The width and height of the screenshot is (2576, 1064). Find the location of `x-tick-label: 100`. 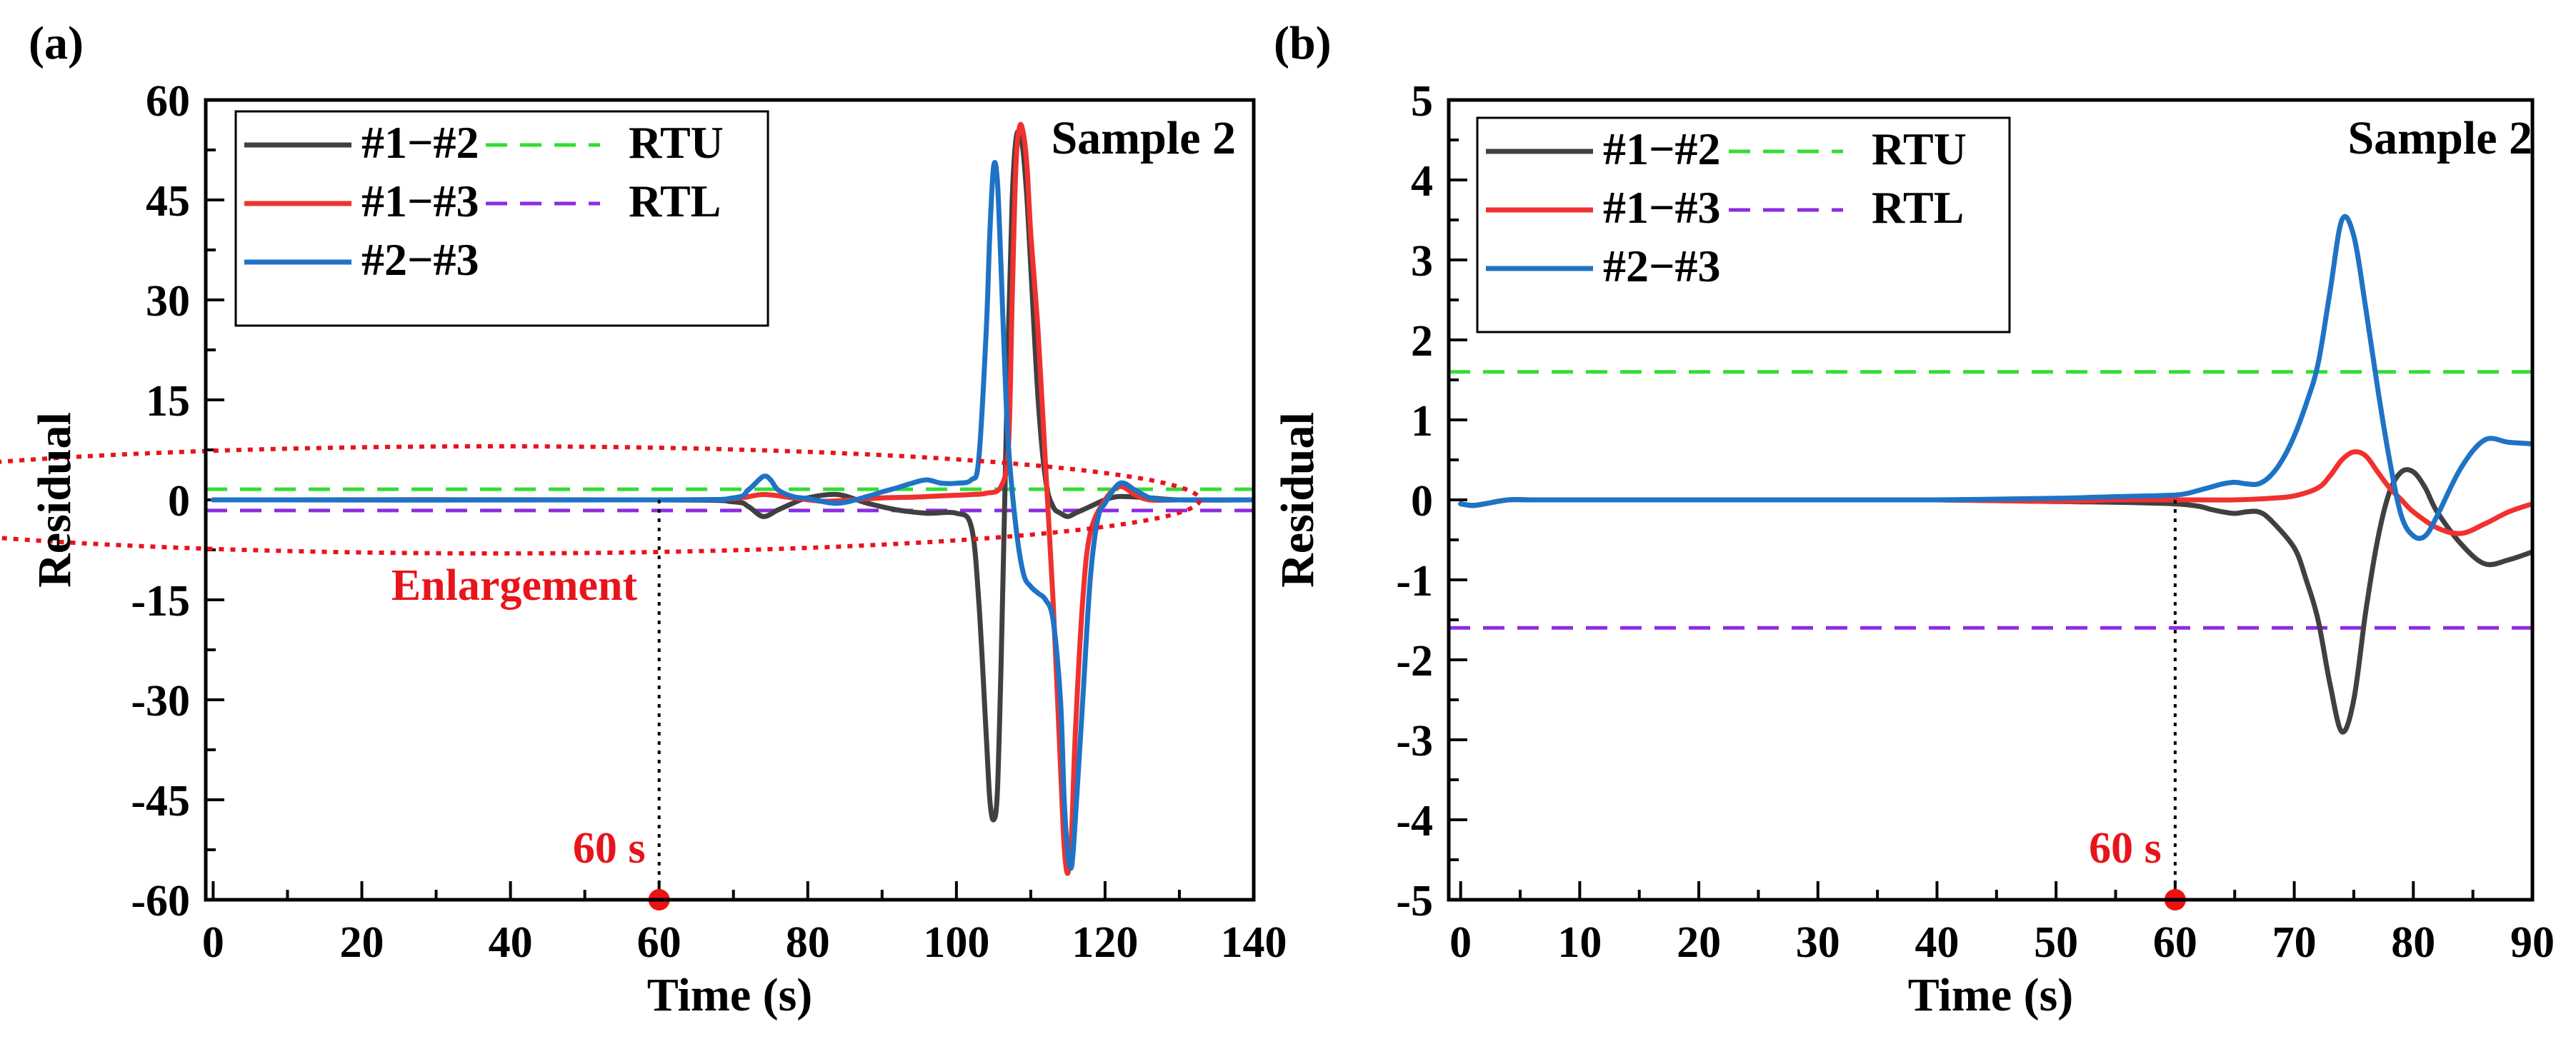

x-tick-label: 100 is located at coordinates (956, 943).